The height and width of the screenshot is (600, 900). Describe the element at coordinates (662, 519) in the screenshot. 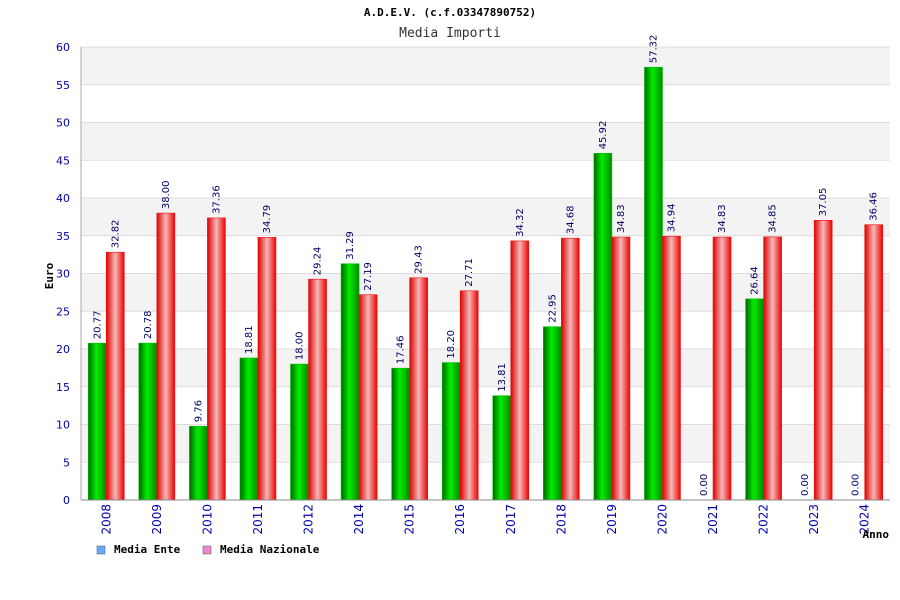

I see `x-tick-label: 2020` at that location.